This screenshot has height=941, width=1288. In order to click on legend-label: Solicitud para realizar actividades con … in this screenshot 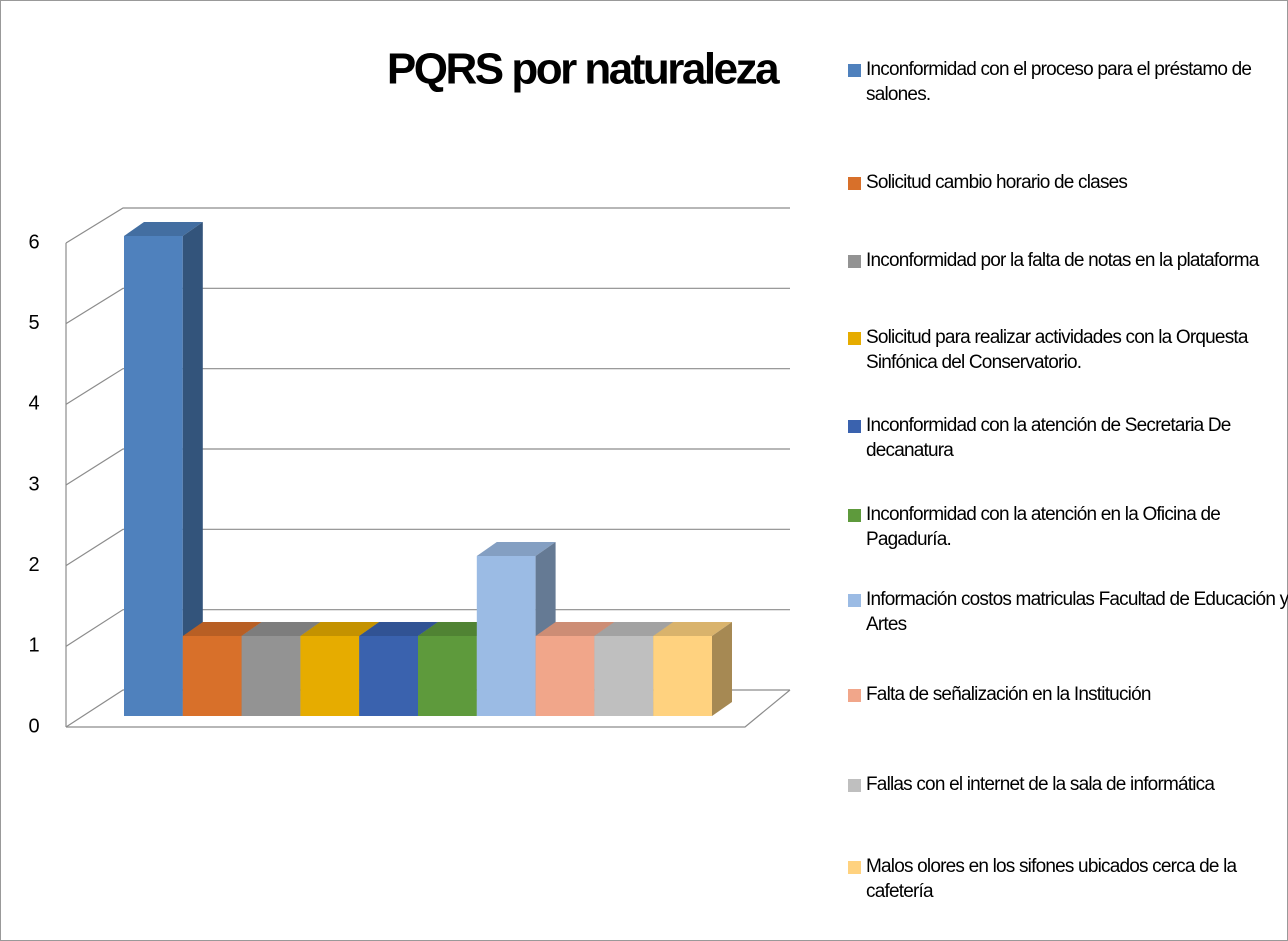, I will do `click(1057, 350)`.